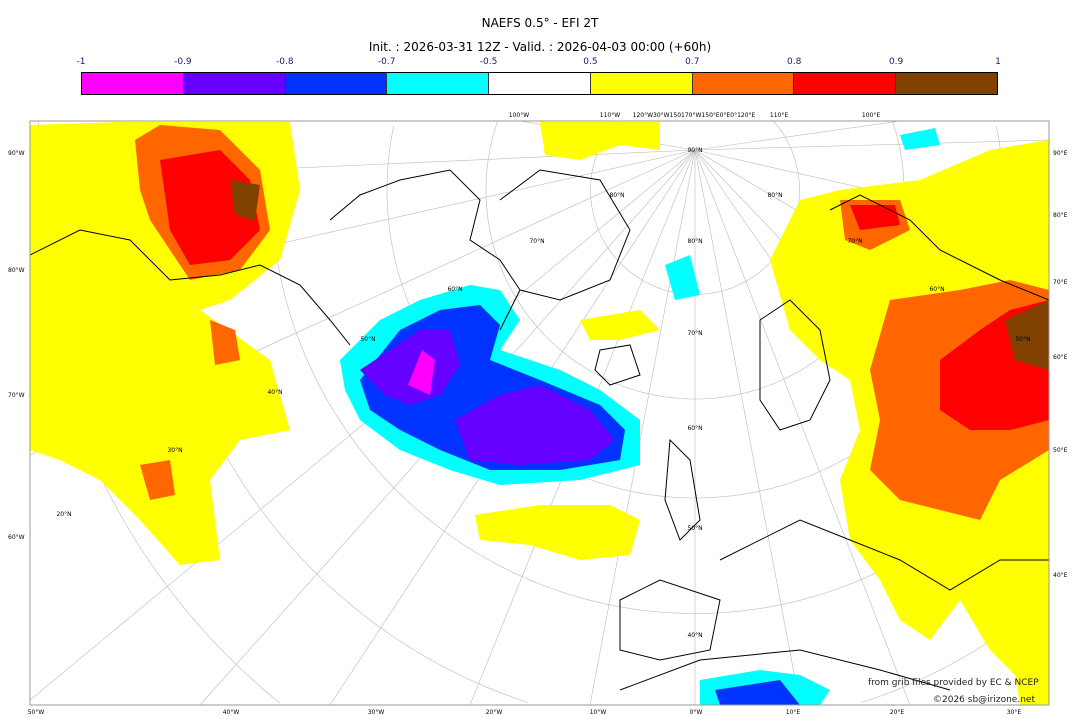 This screenshot has height=718, width=1080. What do you see at coordinates (793, 712) in the screenshot?
I see `bottom-lon-label: 10°E` at bounding box center [793, 712].